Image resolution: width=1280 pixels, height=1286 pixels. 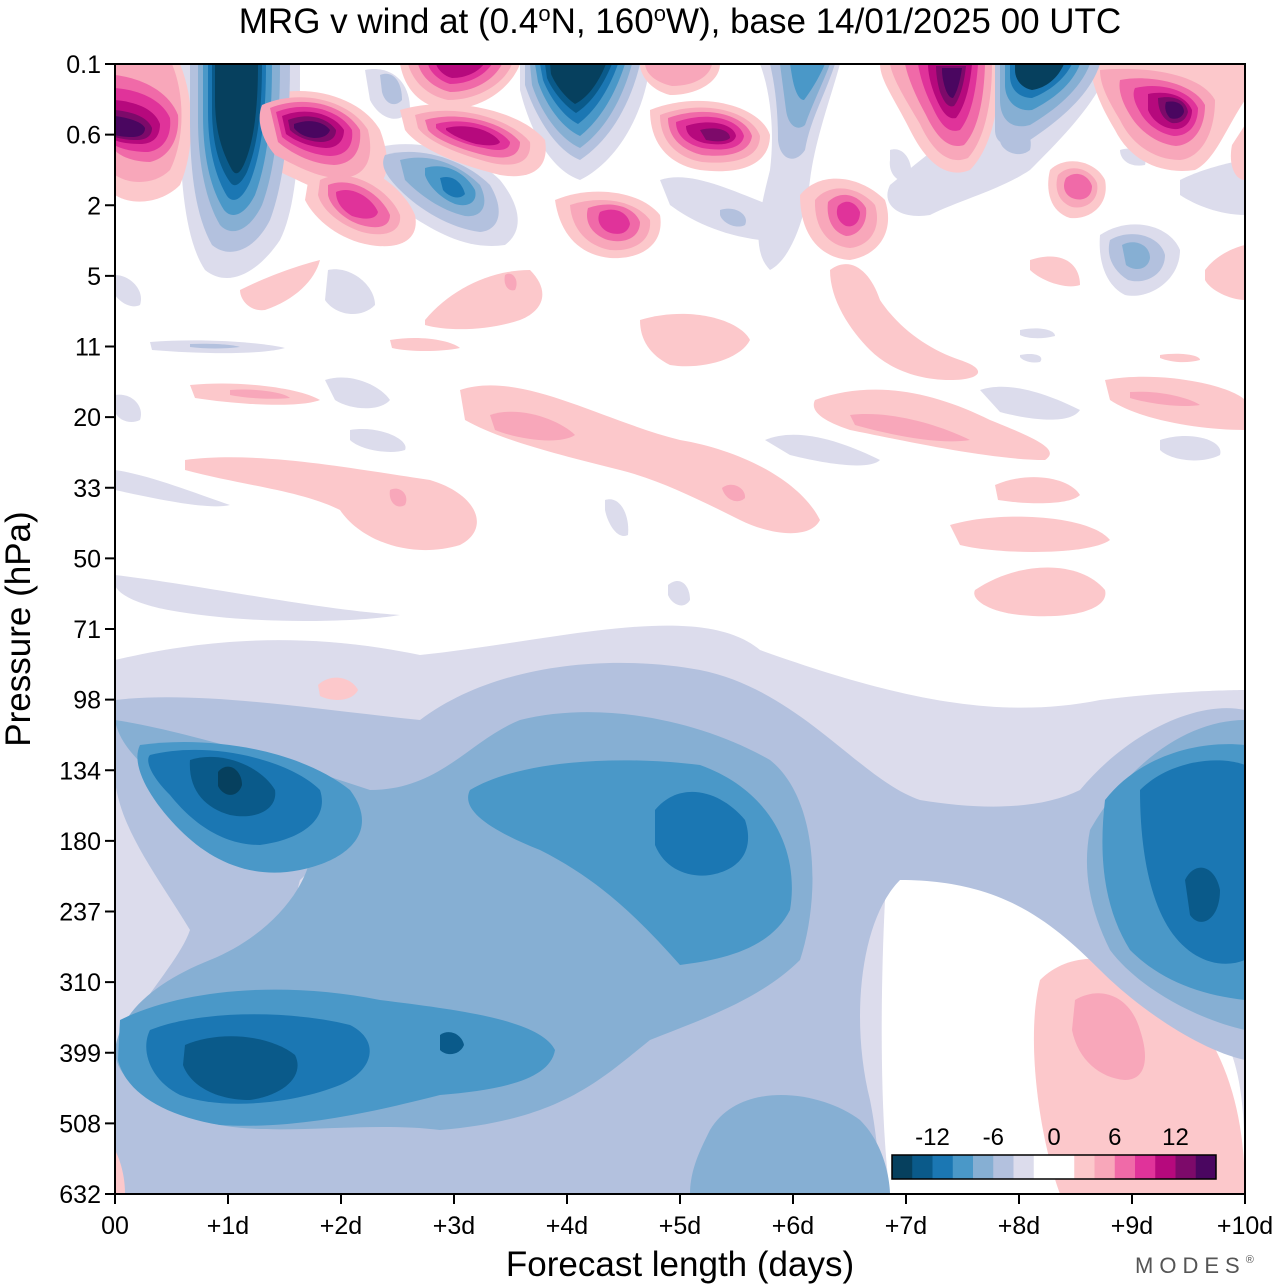 I want to click on y-tick-label: 20, so click(x=87, y=418).